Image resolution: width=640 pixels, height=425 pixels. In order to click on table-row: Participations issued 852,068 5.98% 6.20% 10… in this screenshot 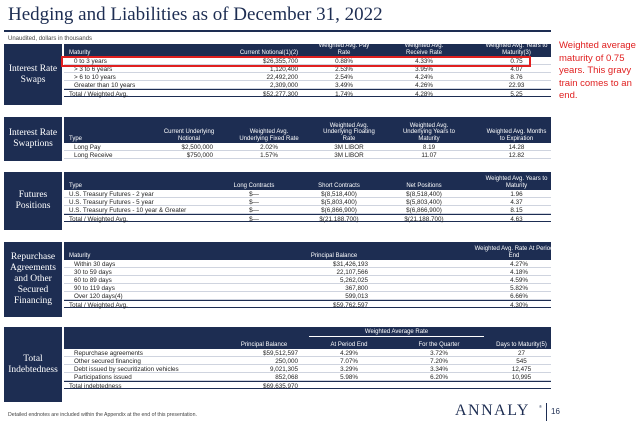, I will do `click(307, 377)`.